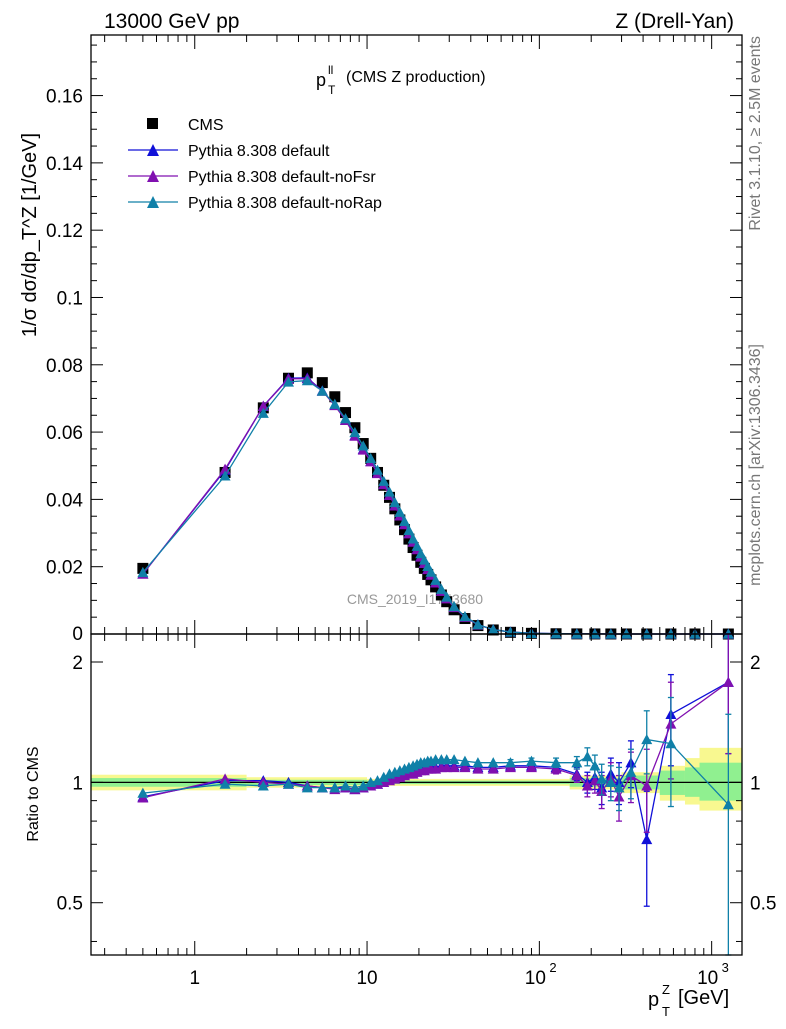 Image resolution: width=786 pixels, height=1029 pixels. What do you see at coordinates (77, 663) in the screenshot?
I see `ratio-ytick-label-left: 2` at bounding box center [77, 663].